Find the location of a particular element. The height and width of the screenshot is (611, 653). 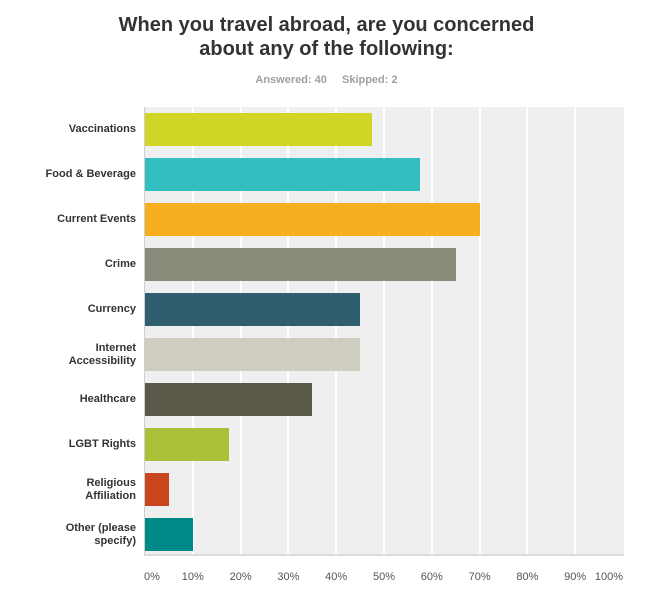

x-tick-label: 20% is located at coordinates (240, 577).